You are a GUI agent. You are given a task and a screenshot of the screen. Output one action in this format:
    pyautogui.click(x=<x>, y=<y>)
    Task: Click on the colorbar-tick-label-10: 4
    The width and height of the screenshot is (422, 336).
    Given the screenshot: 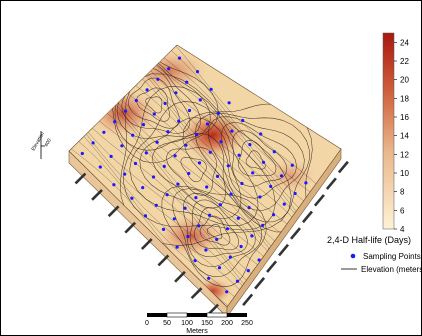 What is the action you would take?
    pyautogui.click(x=402, y=229)
    